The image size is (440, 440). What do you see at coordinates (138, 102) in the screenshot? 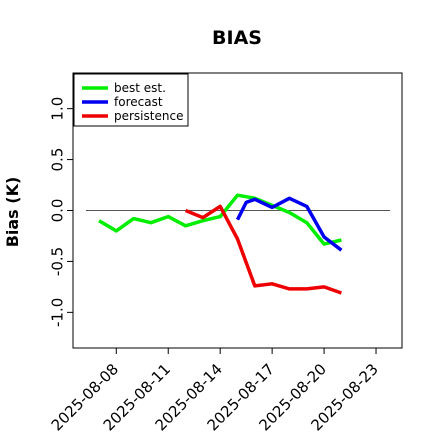
I see `legend-label: forecast` at bounding box center [138, 102].